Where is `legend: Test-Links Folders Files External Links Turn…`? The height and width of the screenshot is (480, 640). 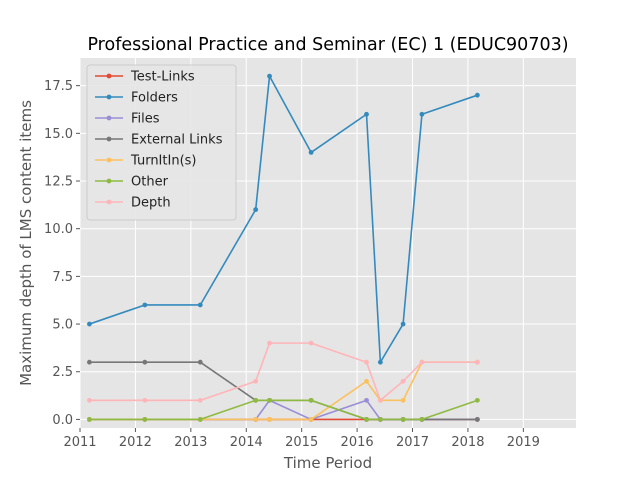 legend: Test-Links Folders Files External Links Turn… is located at coordinates (161, 142).